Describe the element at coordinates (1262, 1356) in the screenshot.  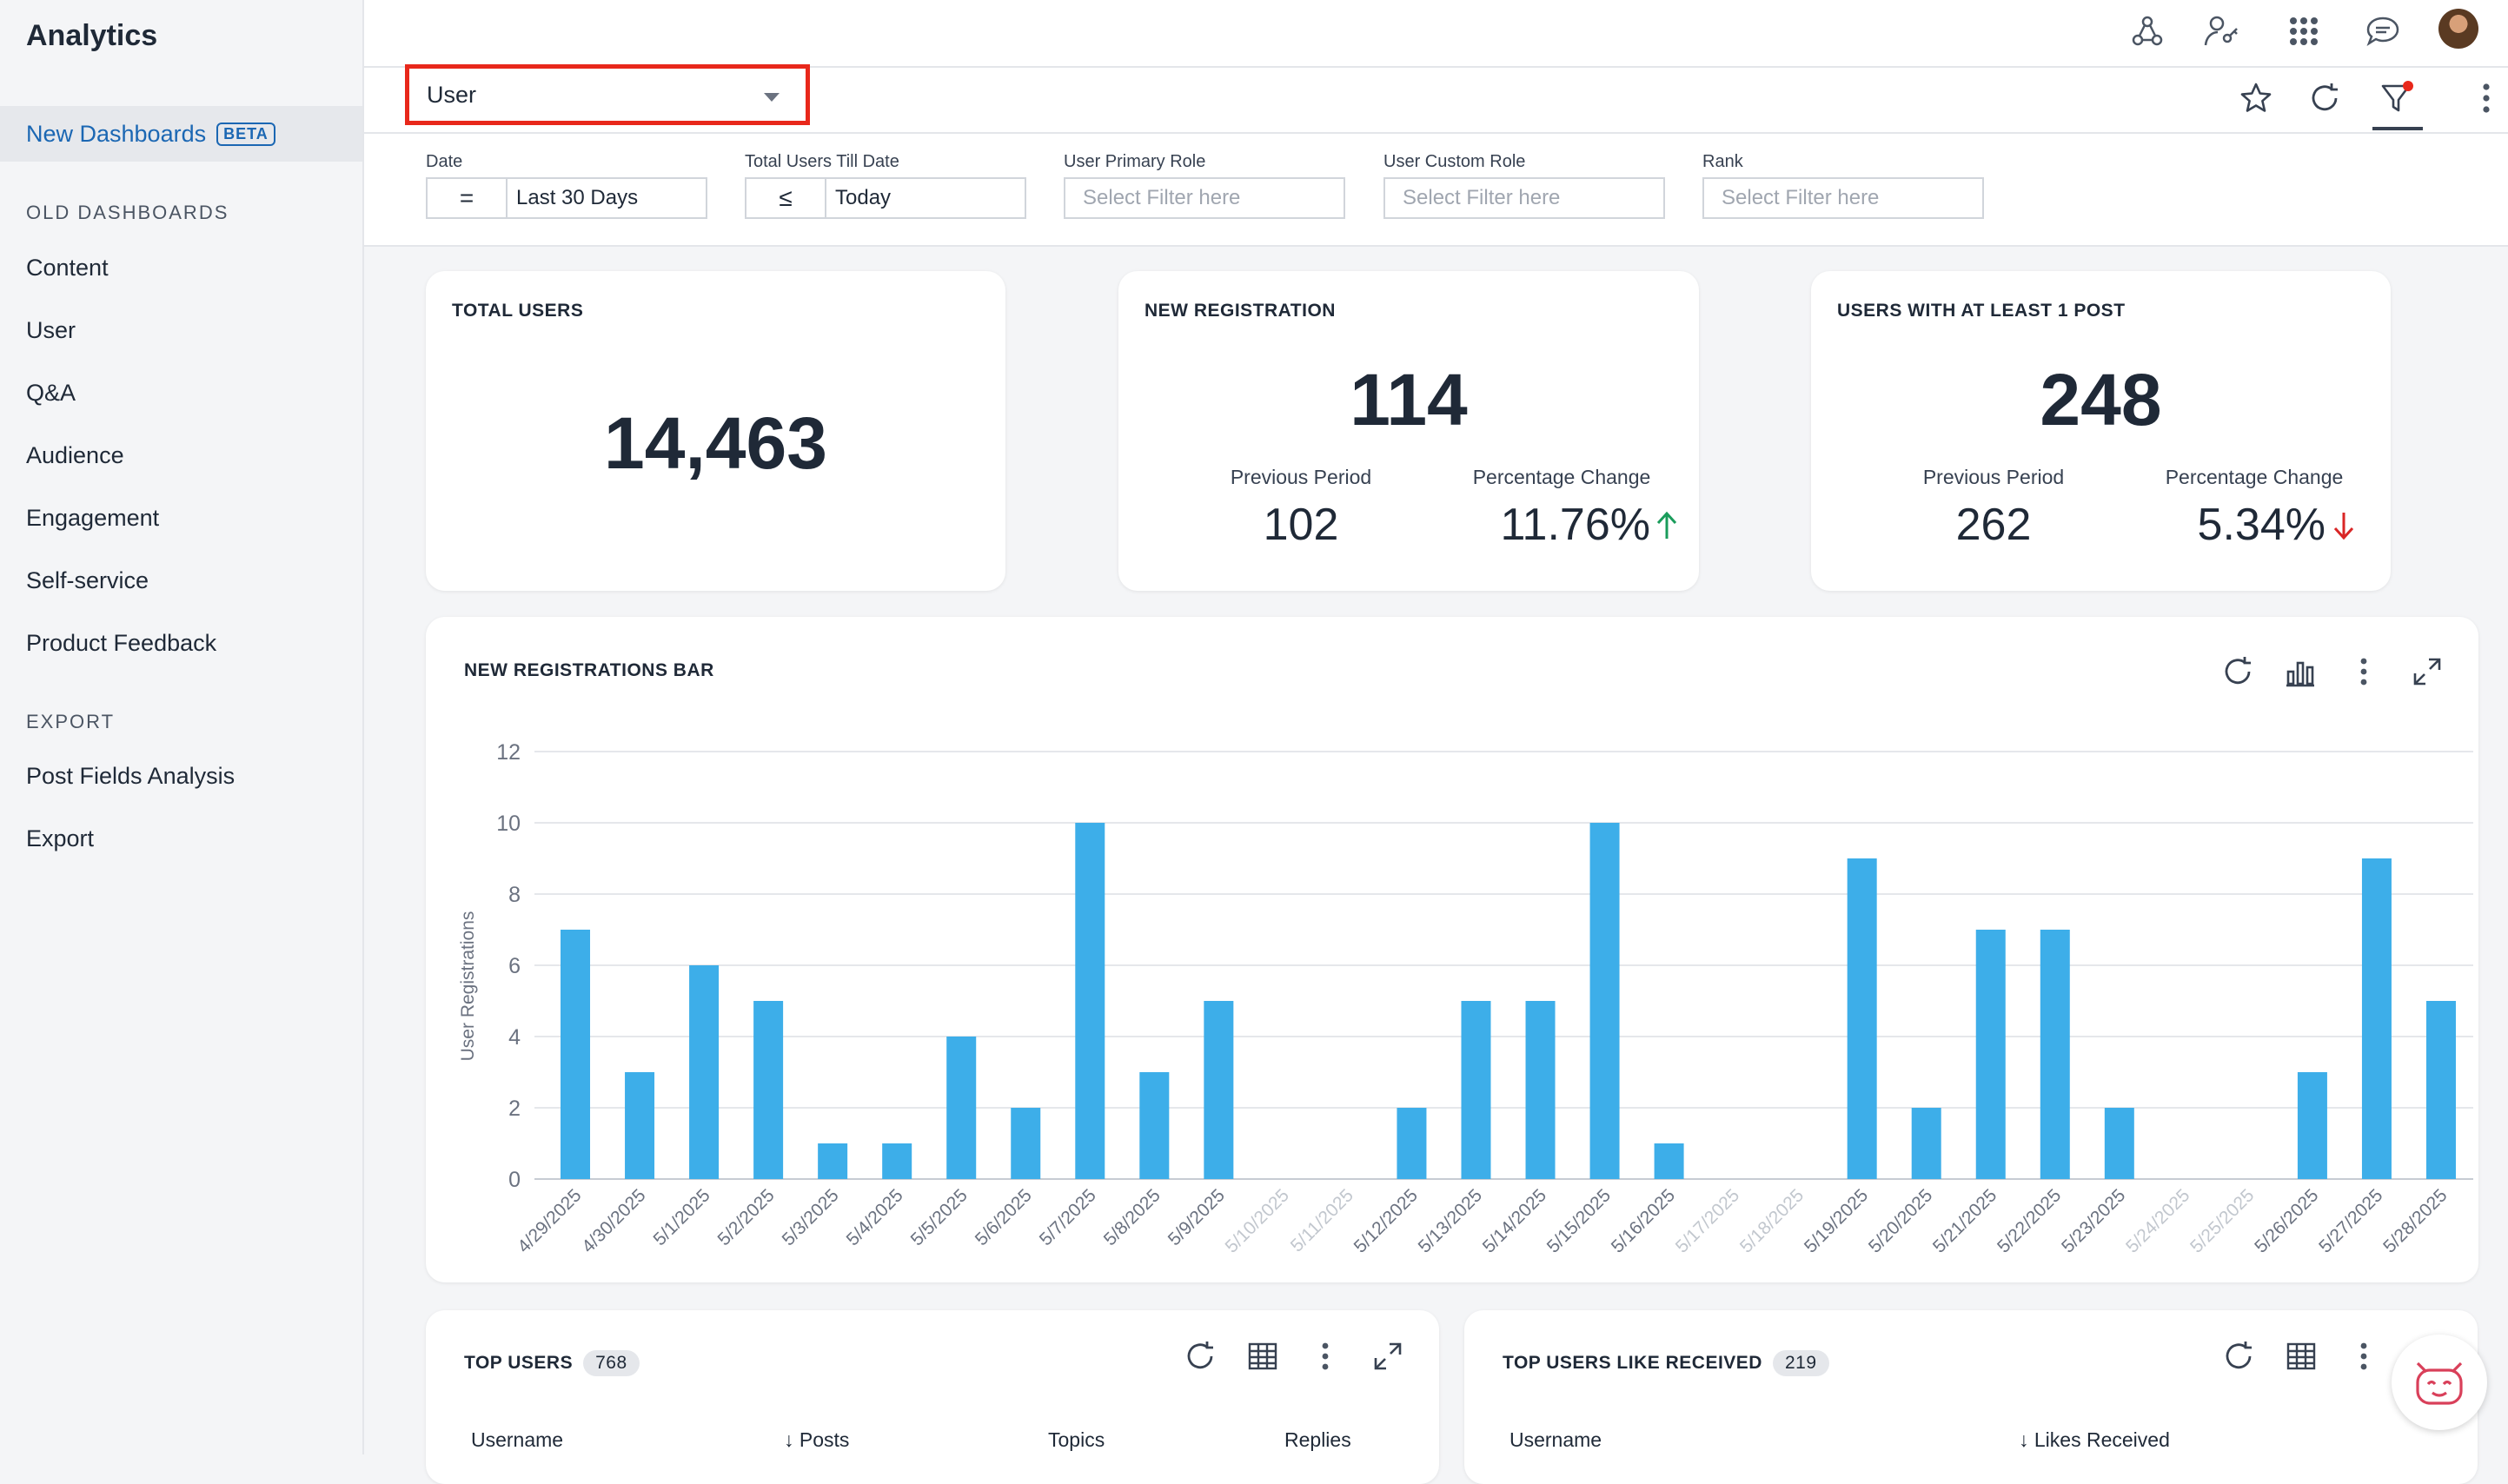
I see `top-users-table-icon` at that location.